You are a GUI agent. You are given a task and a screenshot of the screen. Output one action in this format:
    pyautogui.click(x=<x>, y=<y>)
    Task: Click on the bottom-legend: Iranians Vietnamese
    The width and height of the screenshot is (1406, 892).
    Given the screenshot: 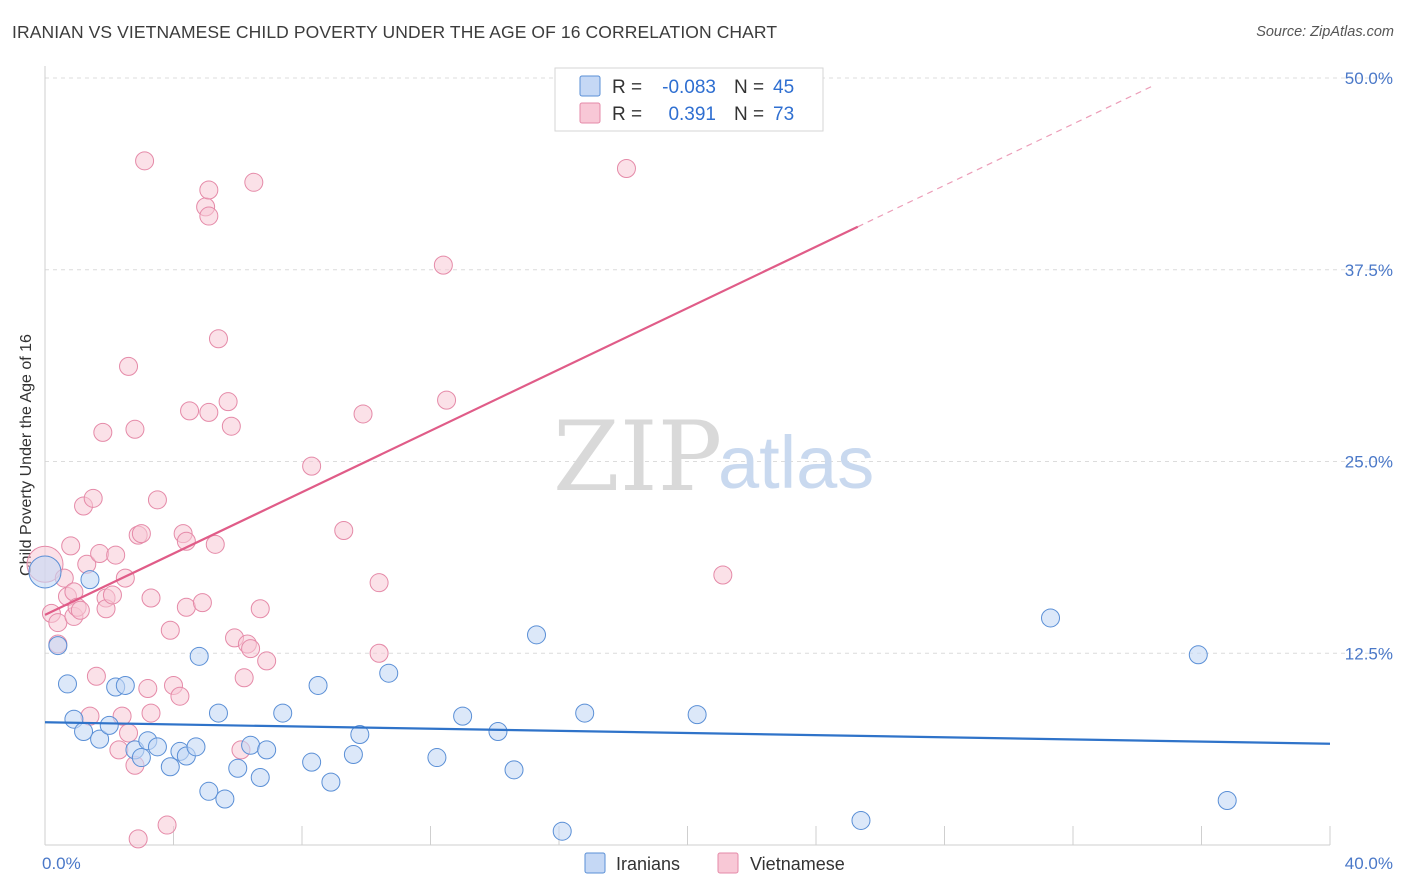 What is the action you would take?
    pyautogui.click(x=714, y=863)
    